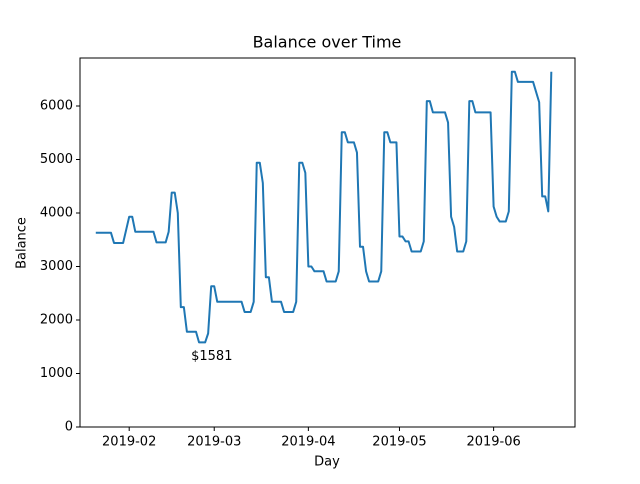 This screenshot has height=484, width=640. I want to click on x-tick-label: 2019-04, so click(308, 442).